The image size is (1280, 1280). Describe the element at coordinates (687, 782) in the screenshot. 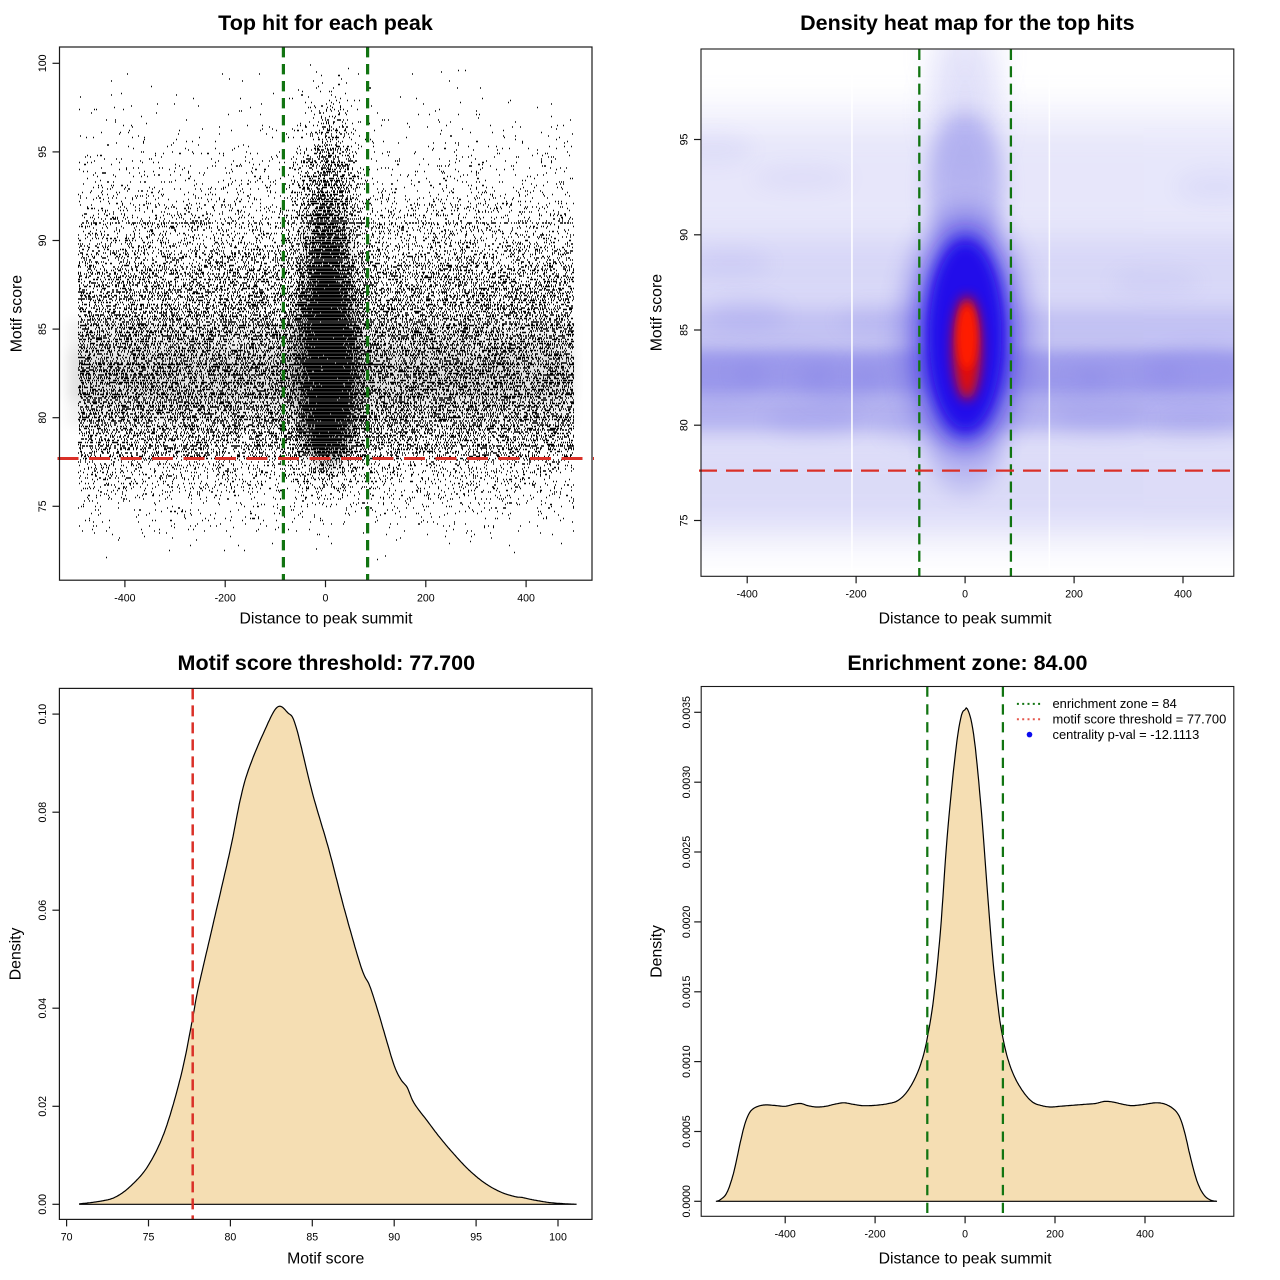

I see `svg-text: 0.0030` at that location.